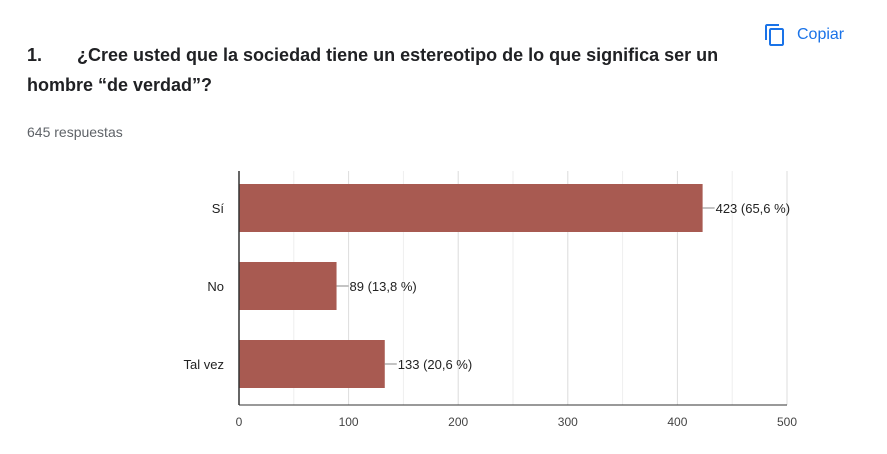 Image resolution: width=887 pixels, height=454 pixels. I want to click on copy-button: Copiar, so click(803, 35).